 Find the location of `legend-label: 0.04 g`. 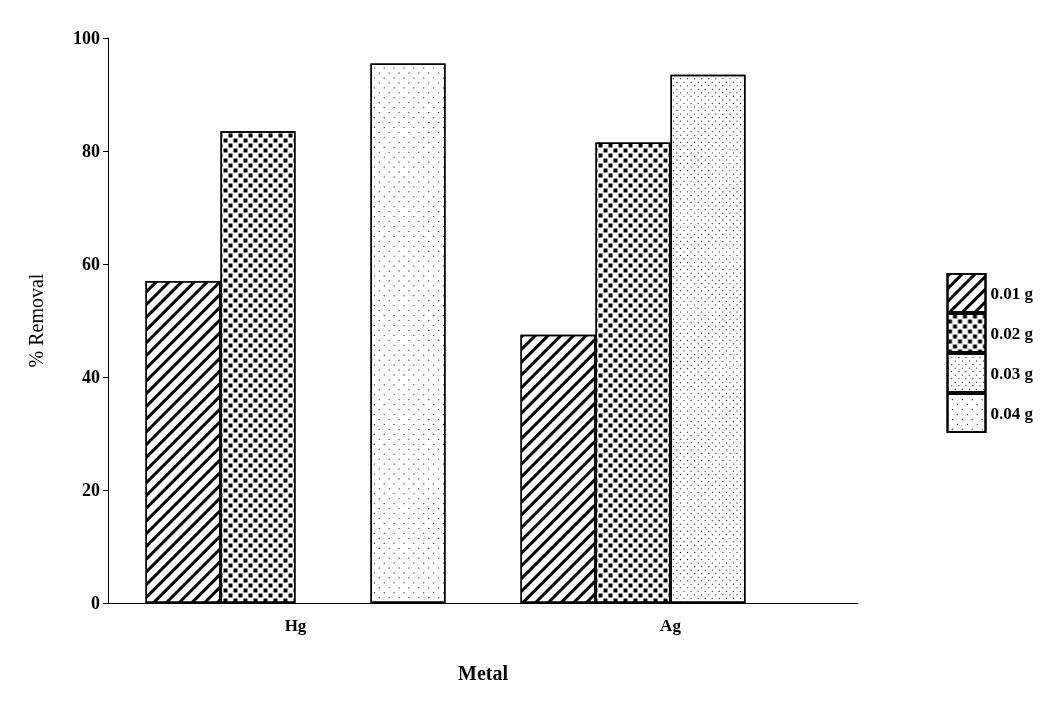

legend-label: 0.04 g is located at coordinates (1012, 413).